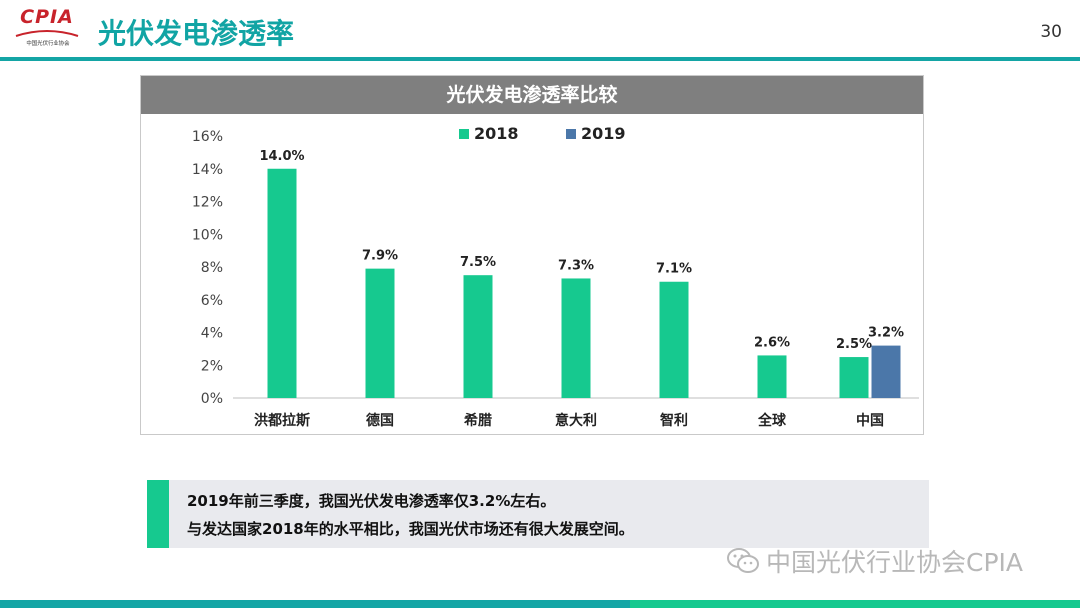 The image size is (1080, 608). Describe the element at coordinates (207, 137) in the screenshot. I see `y-tick-label: 16%` at that location.